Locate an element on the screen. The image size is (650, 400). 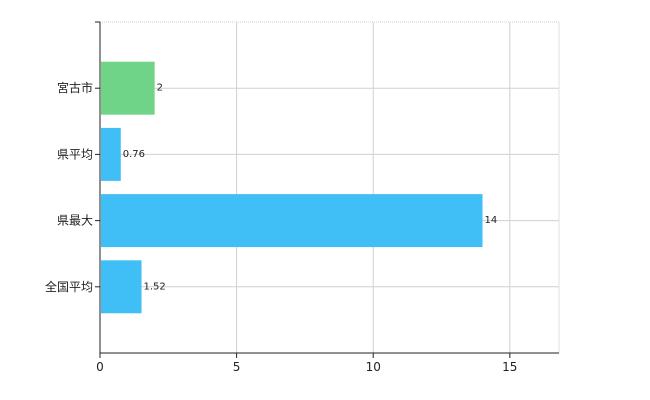
x-tick-label: 5 is located at coordinates (237, 367).